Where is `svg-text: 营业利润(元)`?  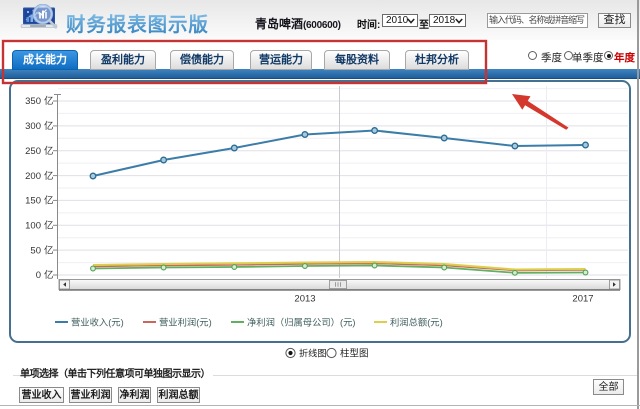
svg-text: 营业利润(元) is located at coordinates (185, 322).